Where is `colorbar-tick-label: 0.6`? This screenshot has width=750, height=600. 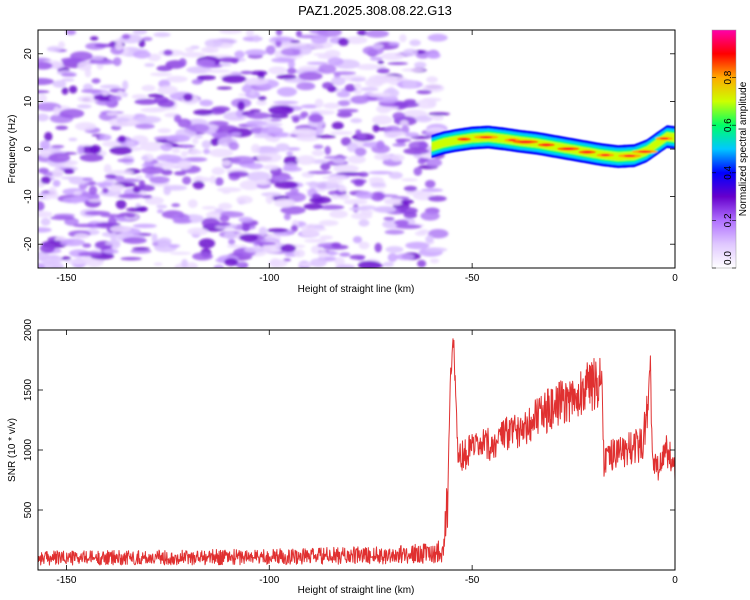
colorbar-tick-label: 0.6 is located at coordinates (728, 125).